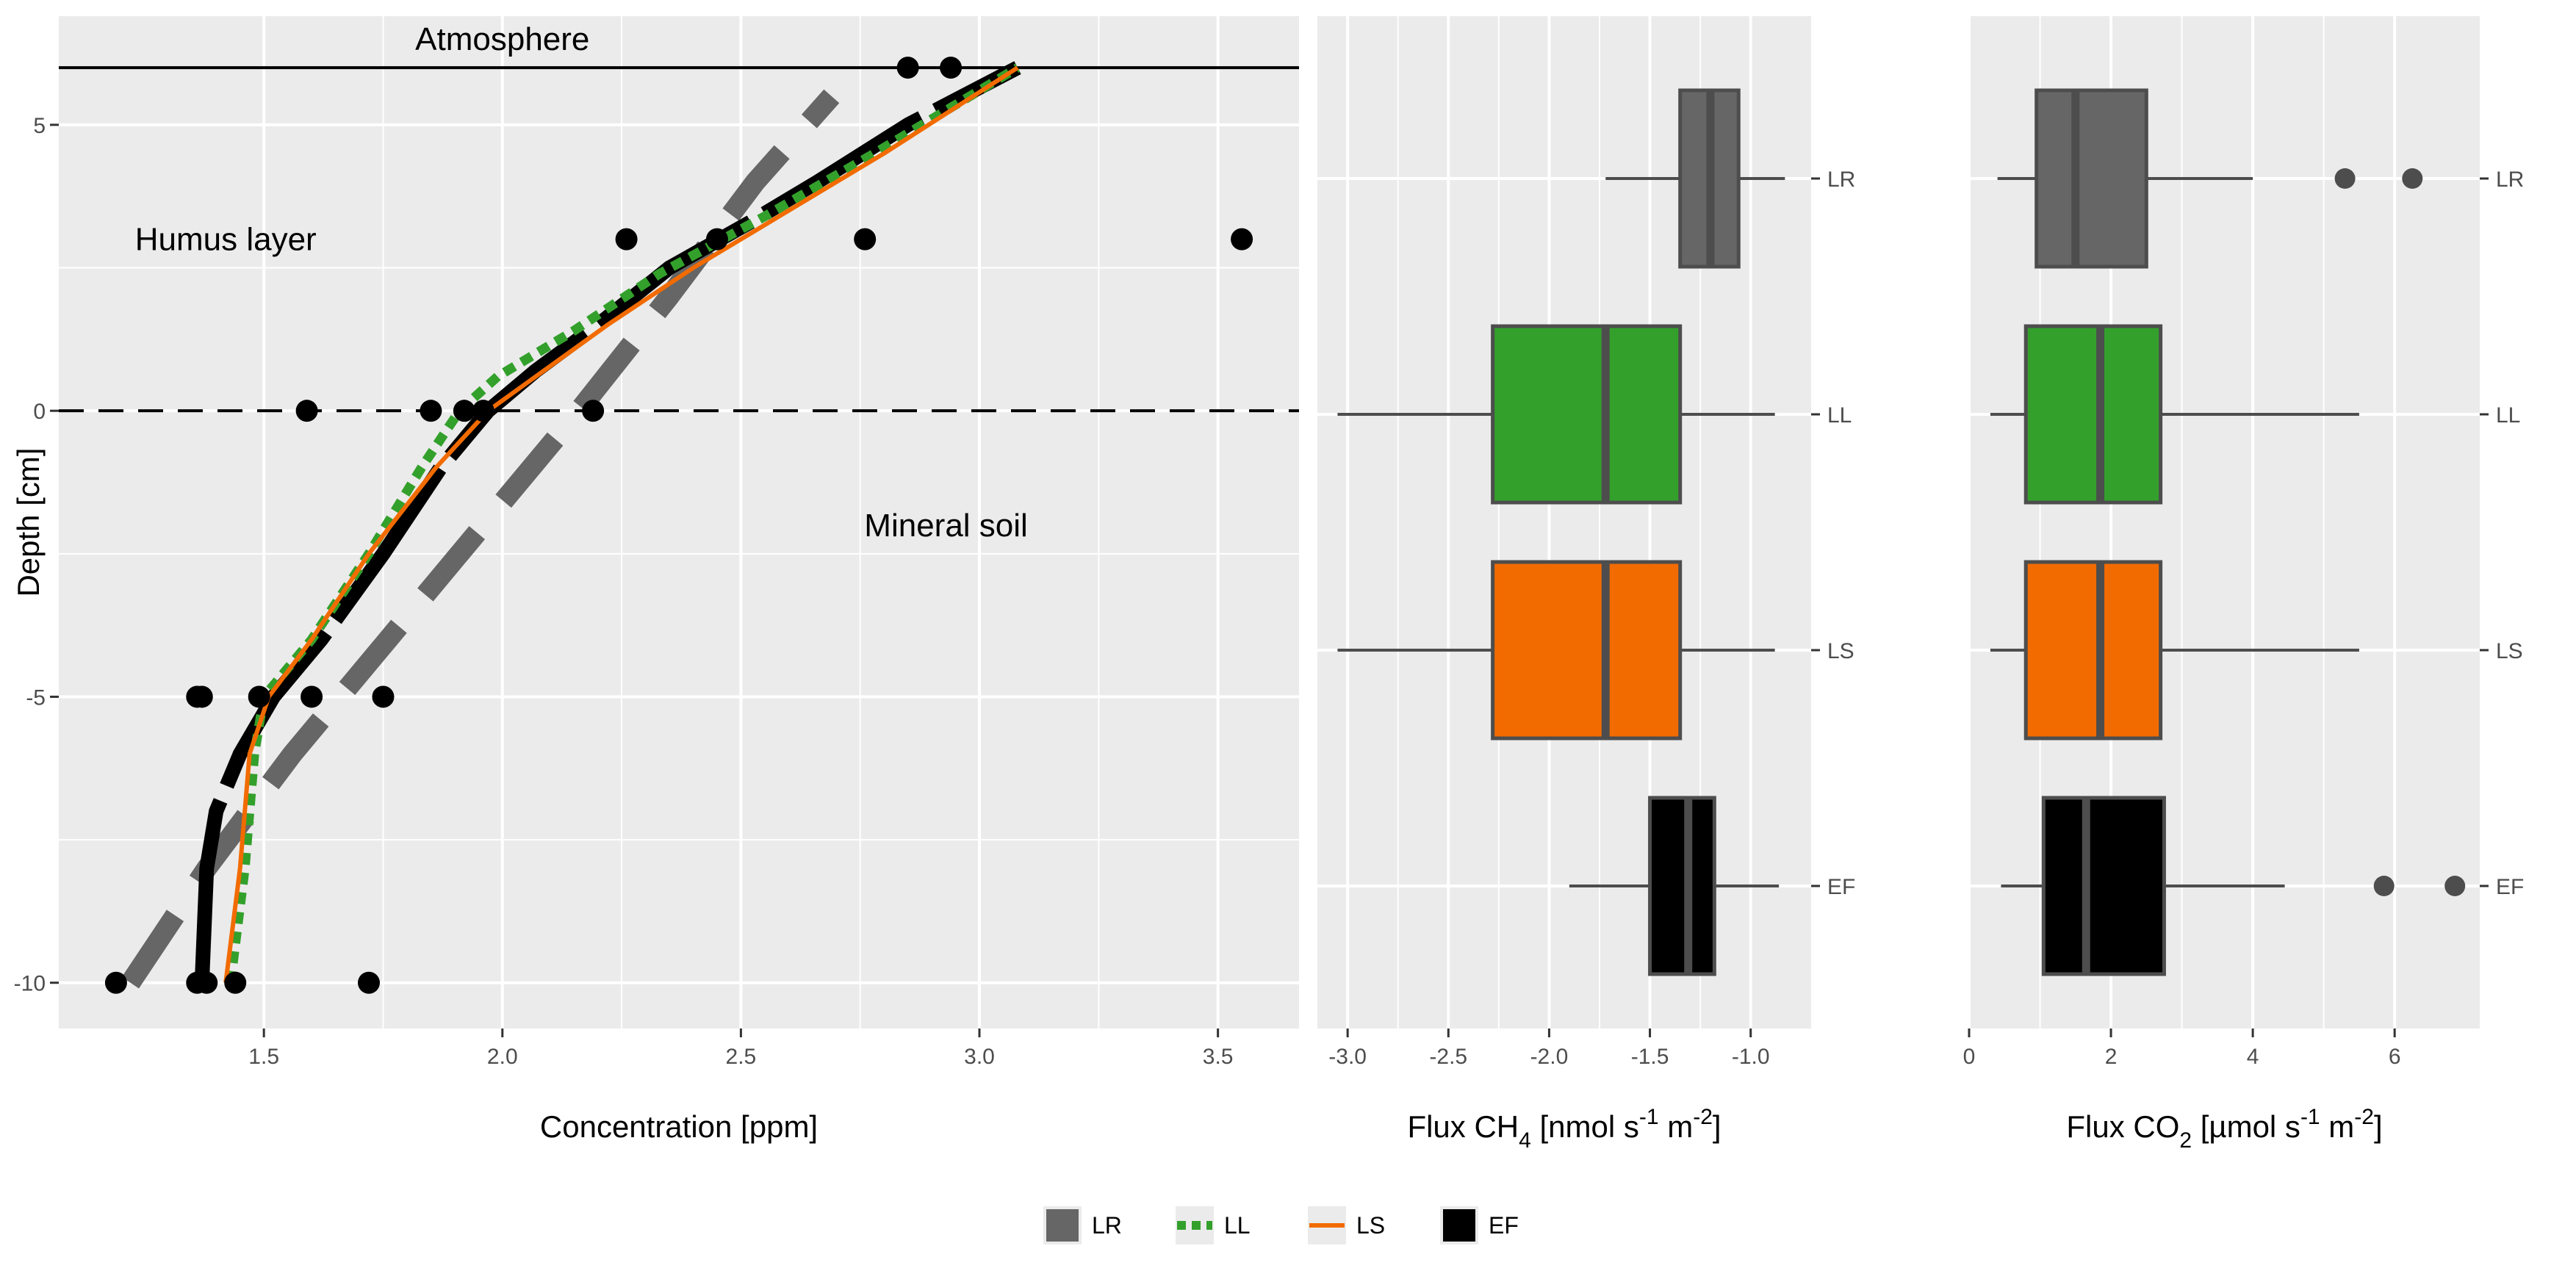  I want to click on annotation-label: Mineral soil, so click(946, 526).